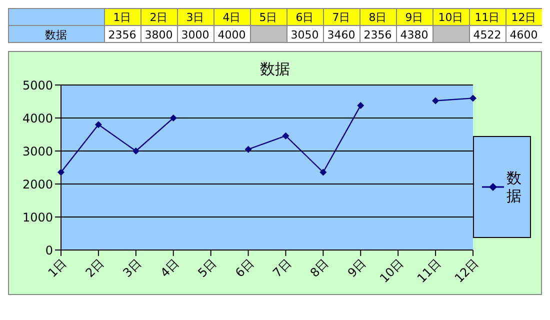 Image resolution: width=550 pixels, height=320 pixels. Describe the element at coordinates (487, 35) in the screenshot. I see `data-label: 4522` at that location.